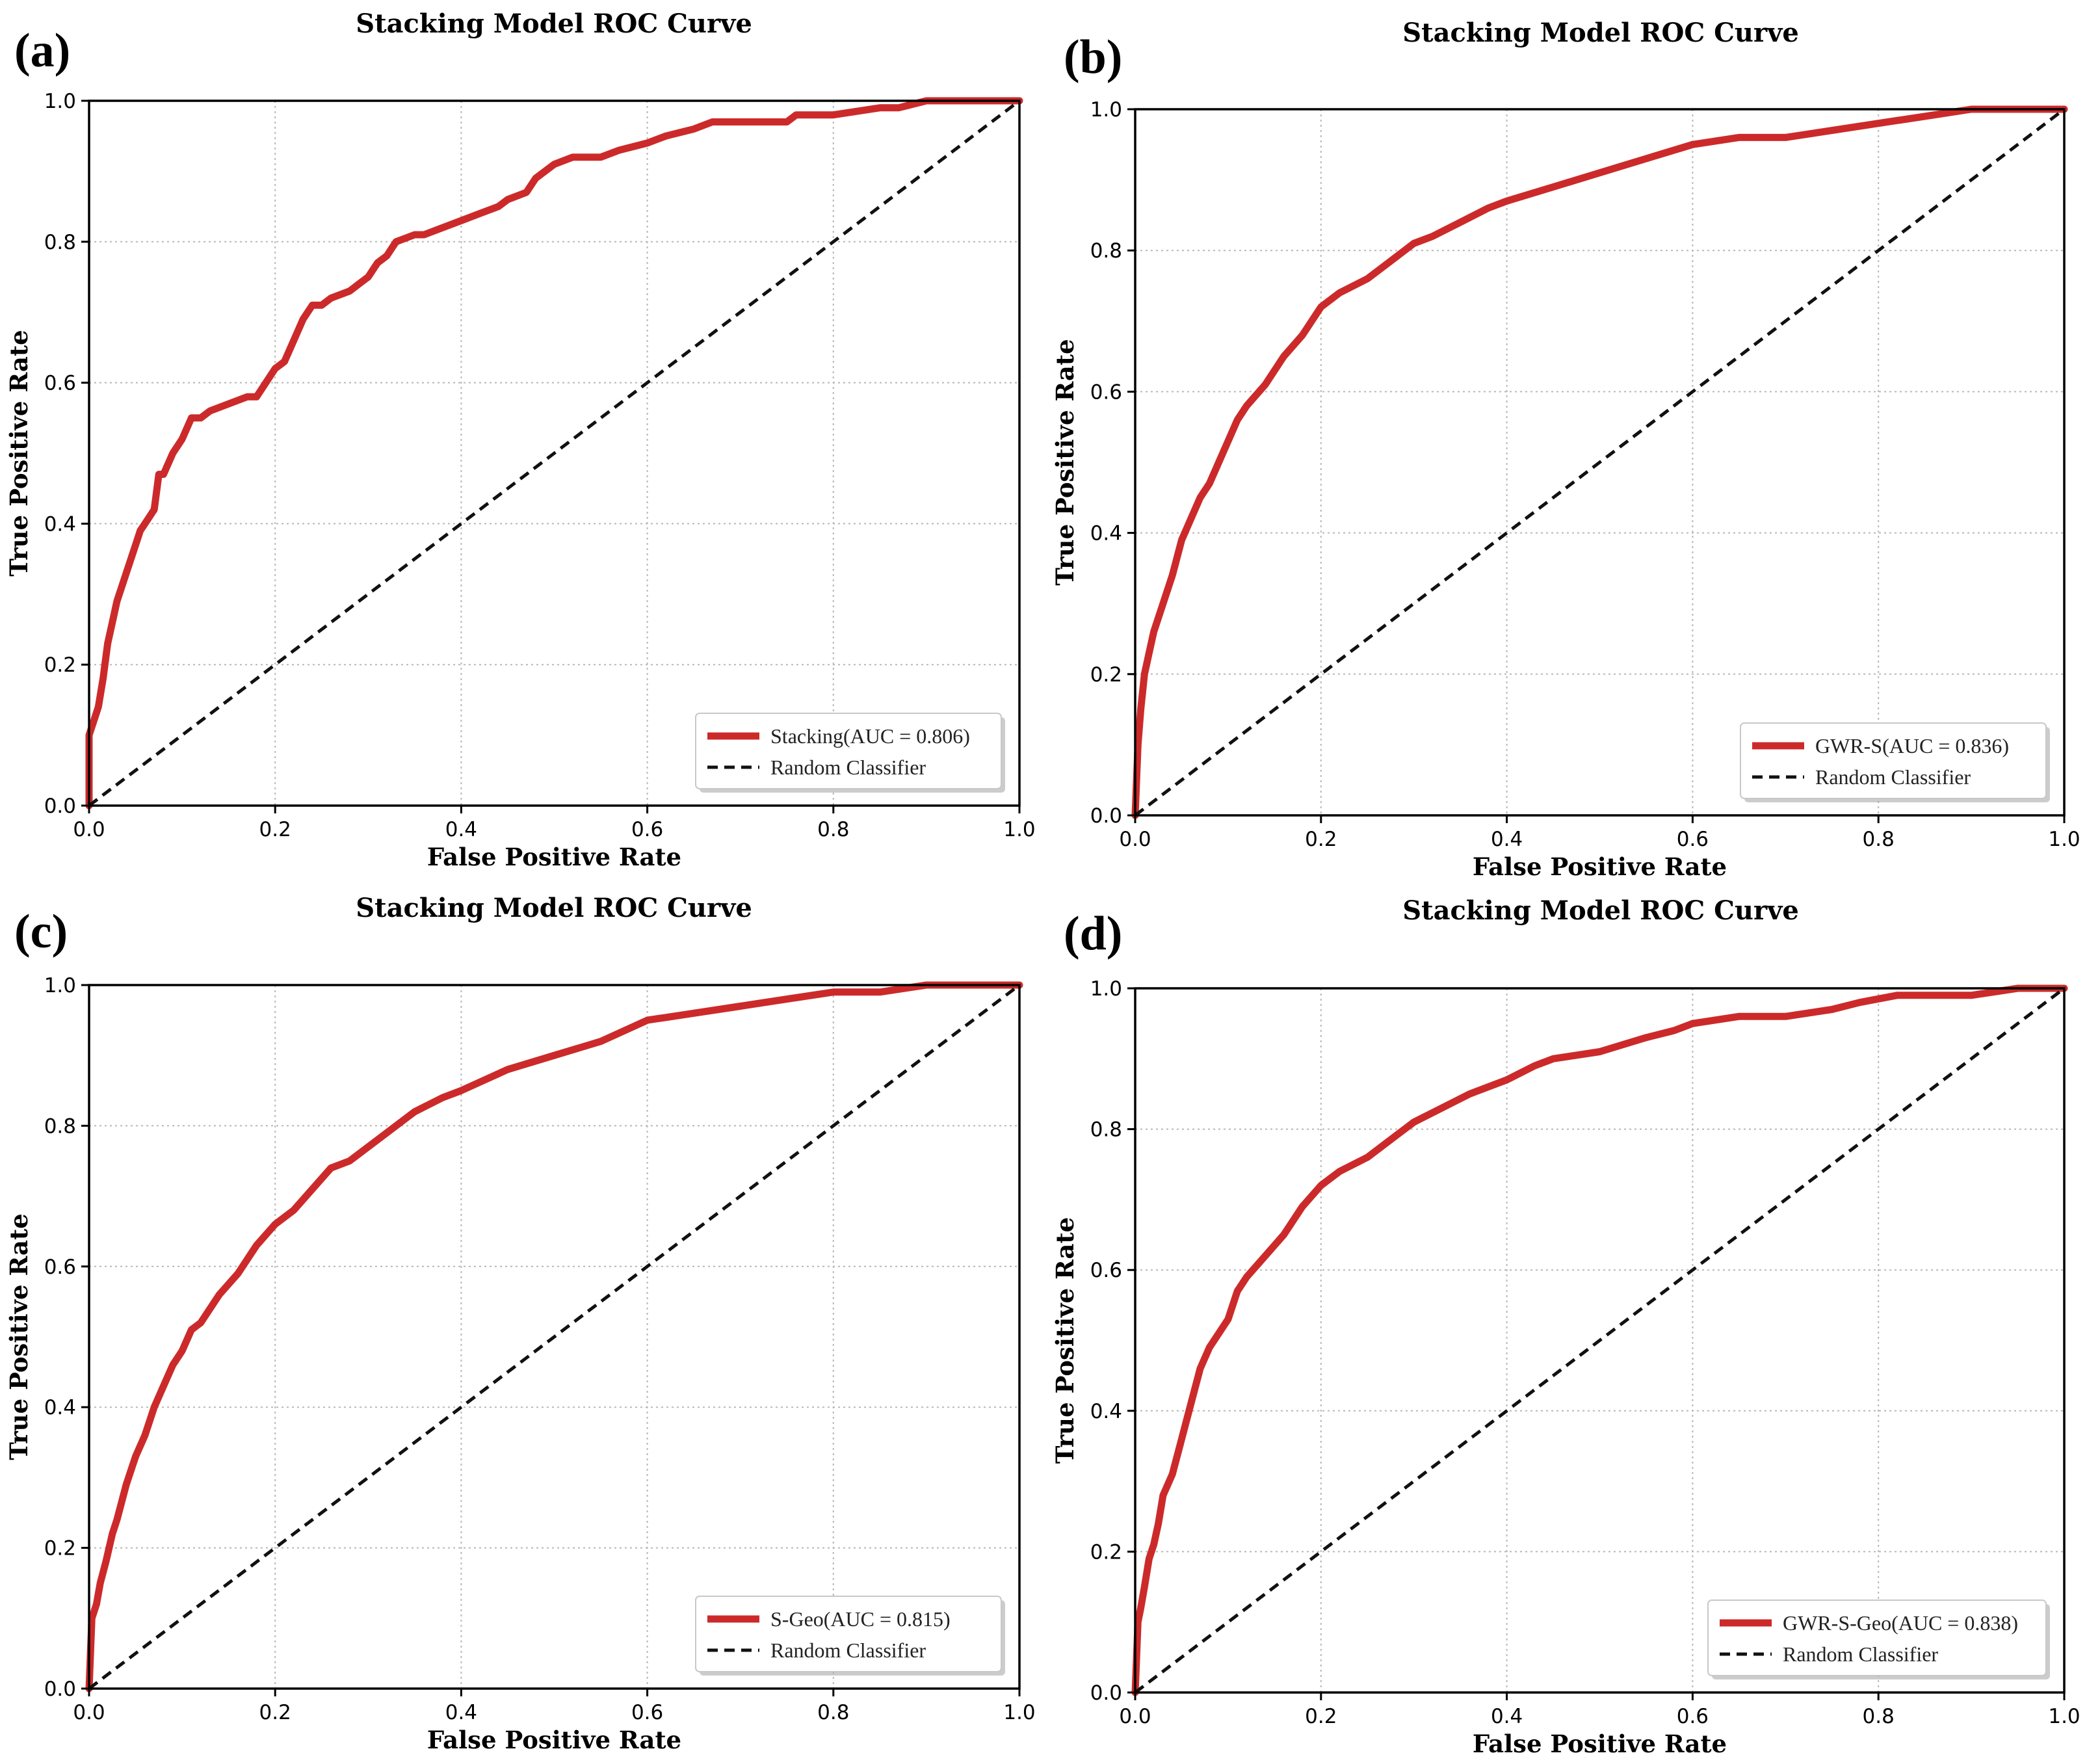 This screenshot has height=1764, width=2100. Describe the element at coordinates (41, 932) in the screenshot. I see `panel-label: (c)` at that location.